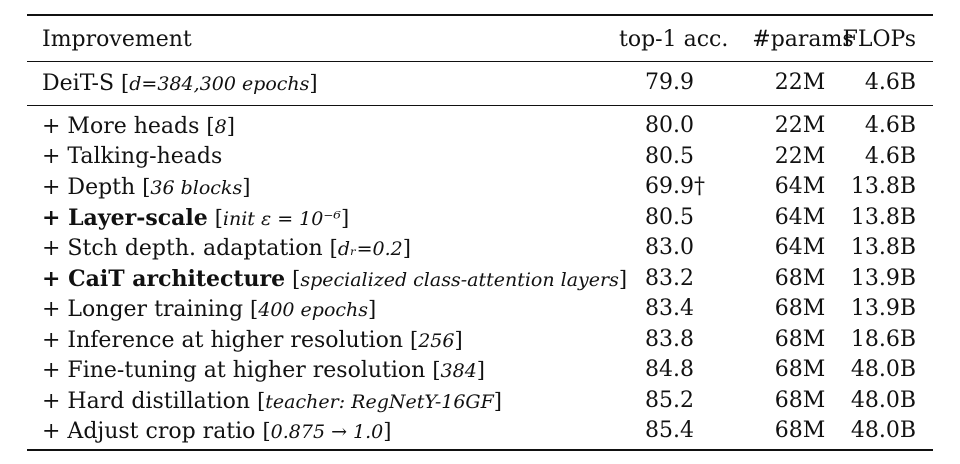 Image resolution: width=960 pixels, height=464 pixels. Describe the element at coordinates (883, 308) in the screenshot. I see `row-flops: 13.9B` at that location.